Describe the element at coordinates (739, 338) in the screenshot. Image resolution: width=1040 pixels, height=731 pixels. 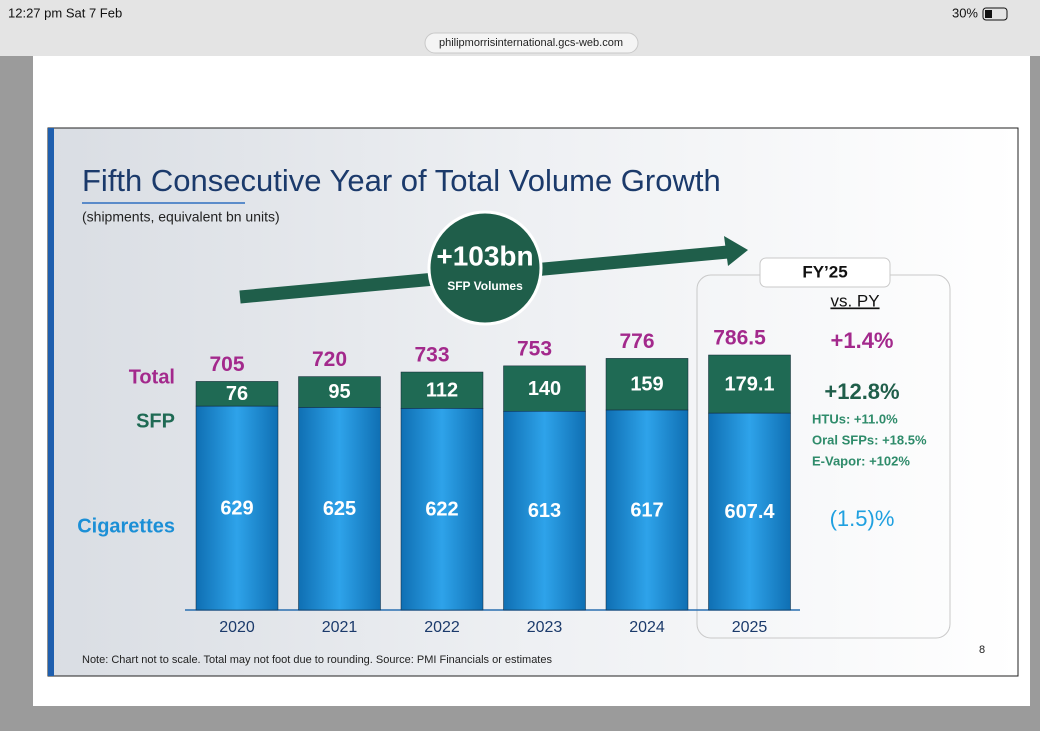
I see `total-label: 786.5` at that location.